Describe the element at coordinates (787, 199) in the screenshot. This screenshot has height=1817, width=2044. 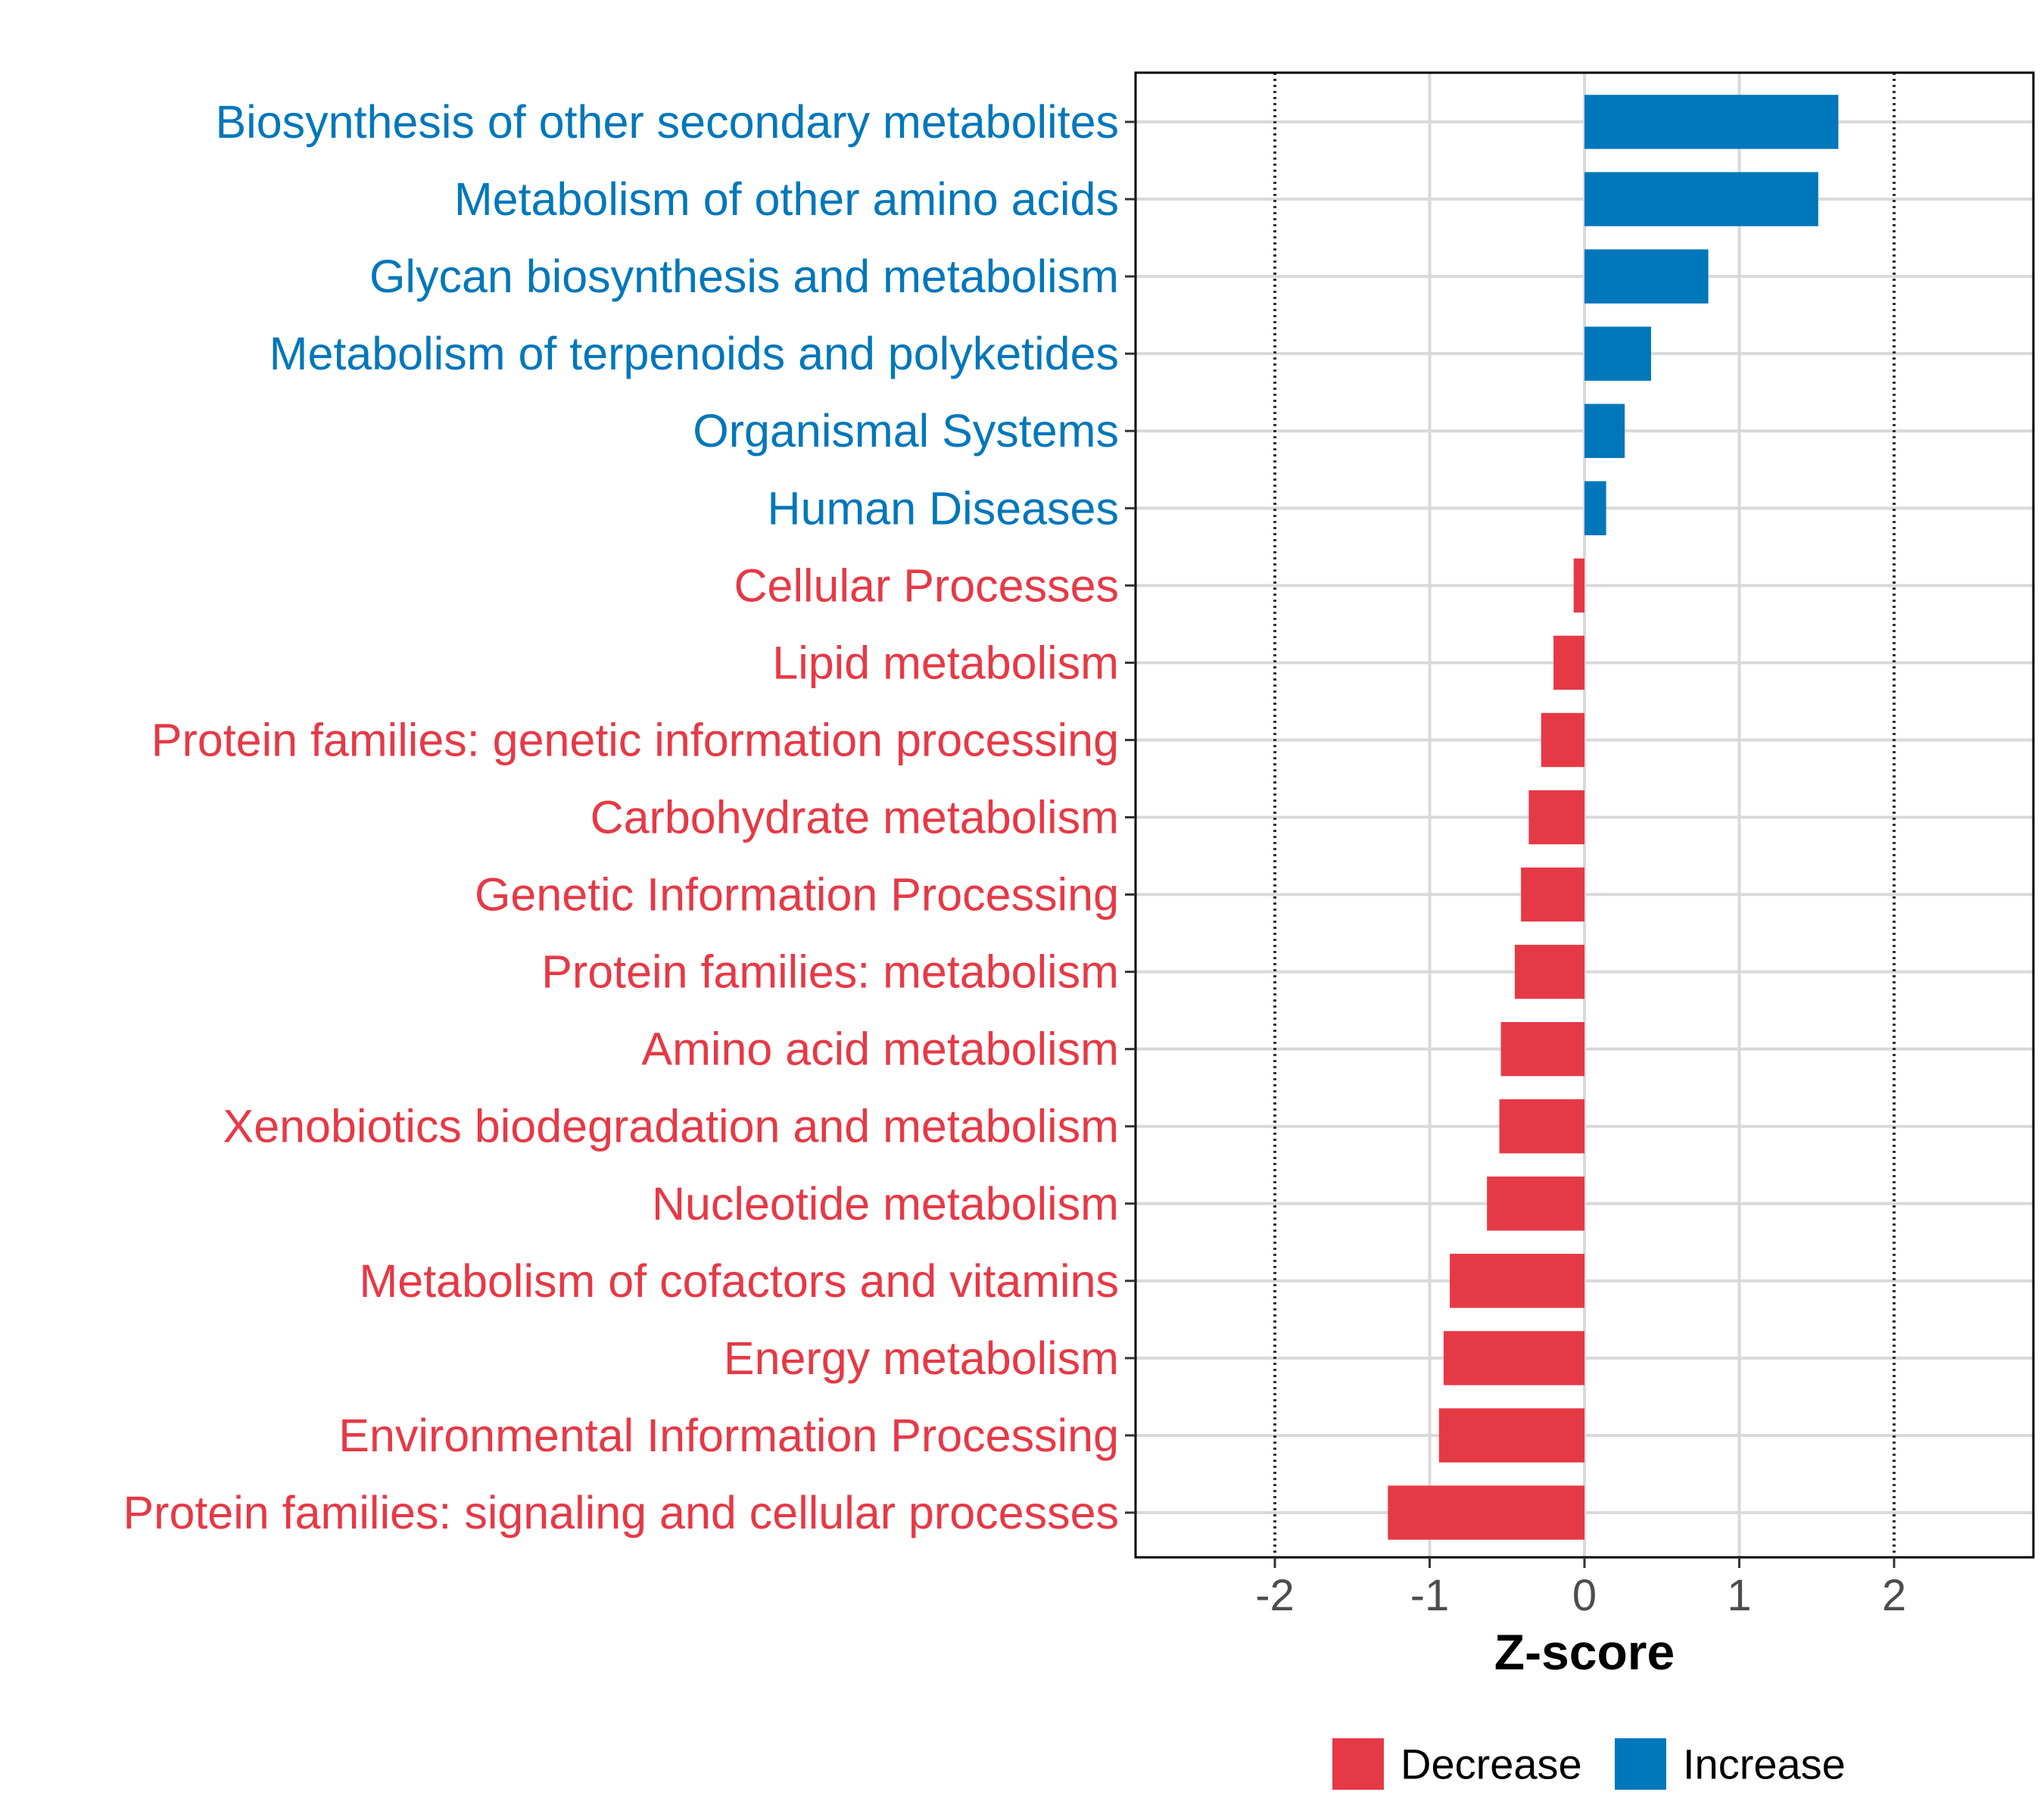
I see `category-label: Metabolism of other amino acids` at that location.